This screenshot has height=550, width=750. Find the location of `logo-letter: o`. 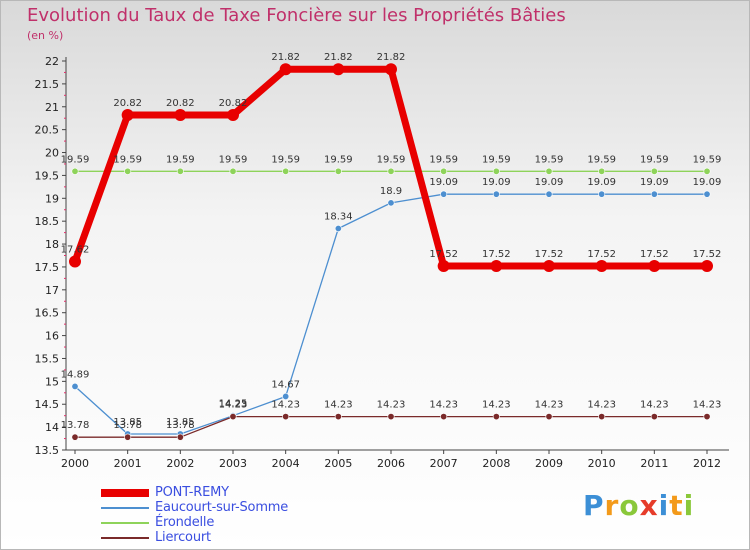

logo-letter: o is located at coordinates (629, 505).